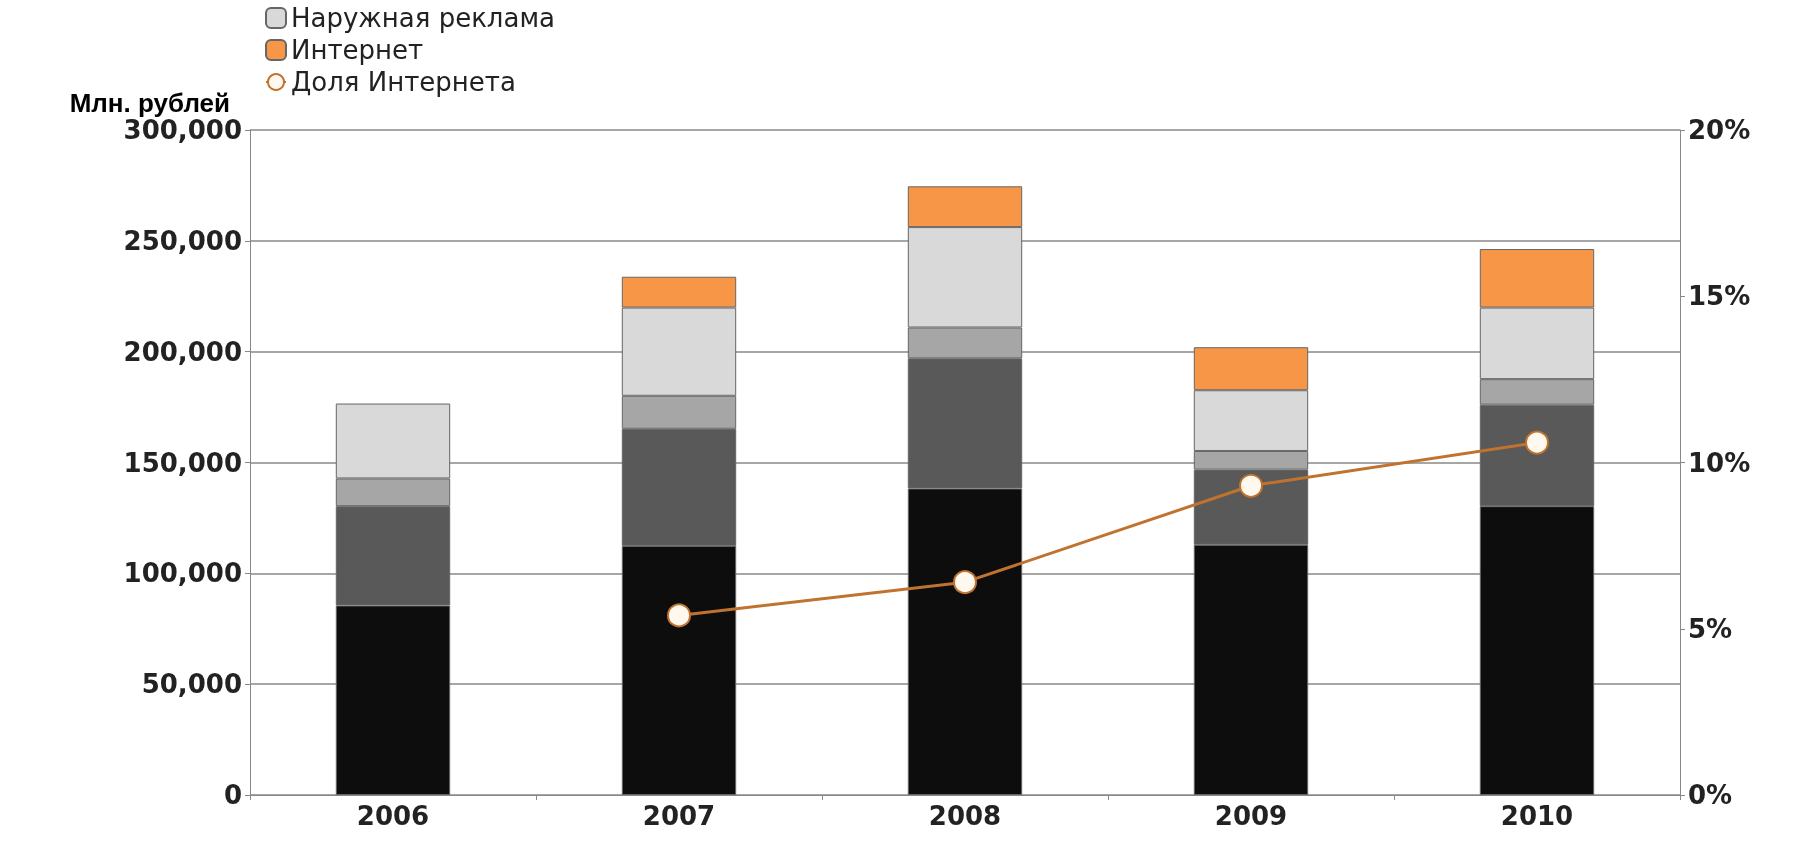  Describe the element at coordinates (679, 816) in the screenshot. I see `x-tick-label: 2007` at that location.